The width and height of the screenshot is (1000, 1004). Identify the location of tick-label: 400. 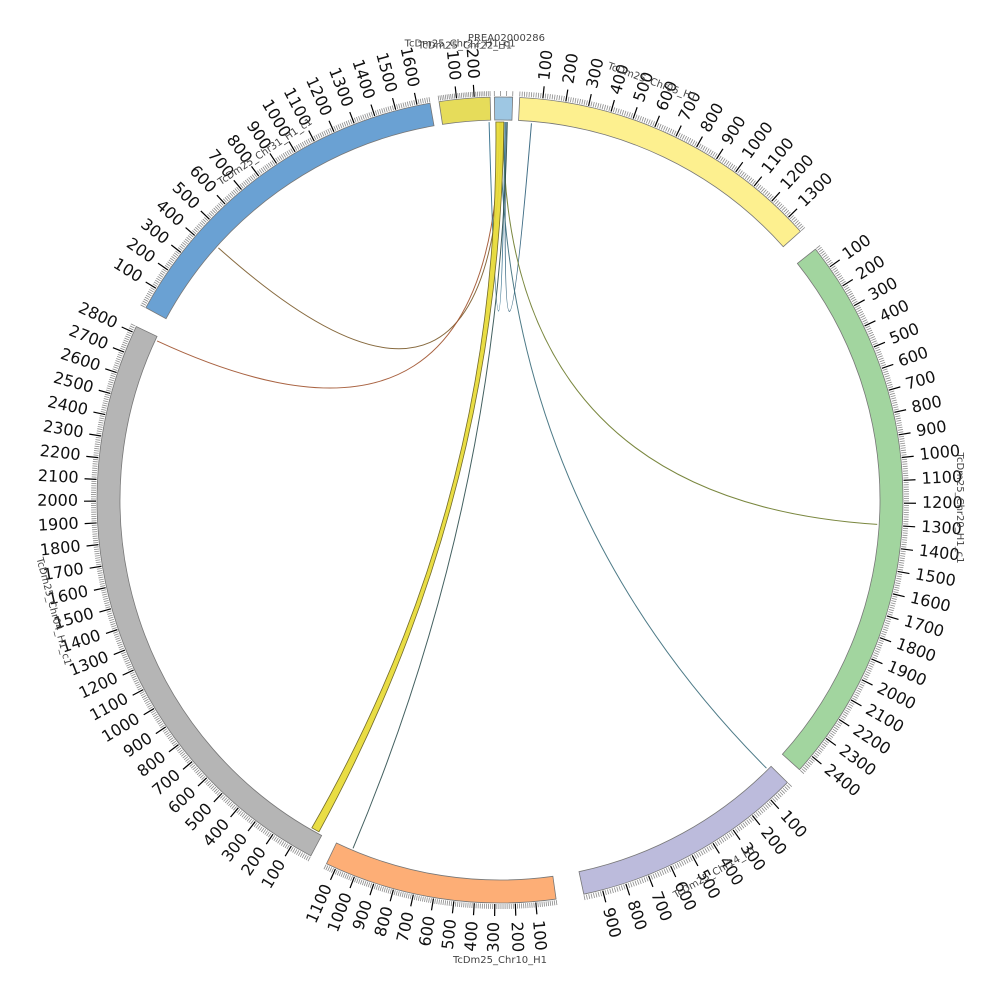
(471, 936).